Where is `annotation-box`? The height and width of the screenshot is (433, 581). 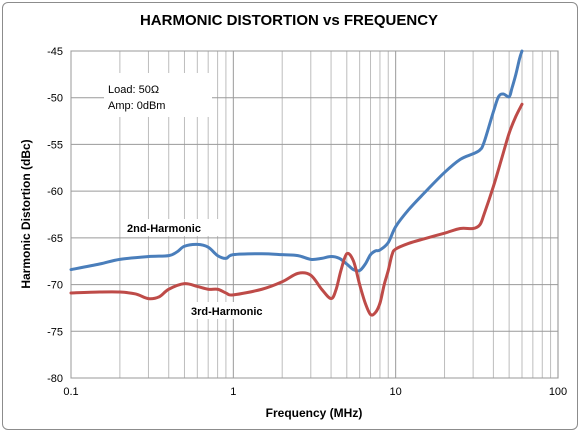 annotation-box is located at coordinates (158, 95).